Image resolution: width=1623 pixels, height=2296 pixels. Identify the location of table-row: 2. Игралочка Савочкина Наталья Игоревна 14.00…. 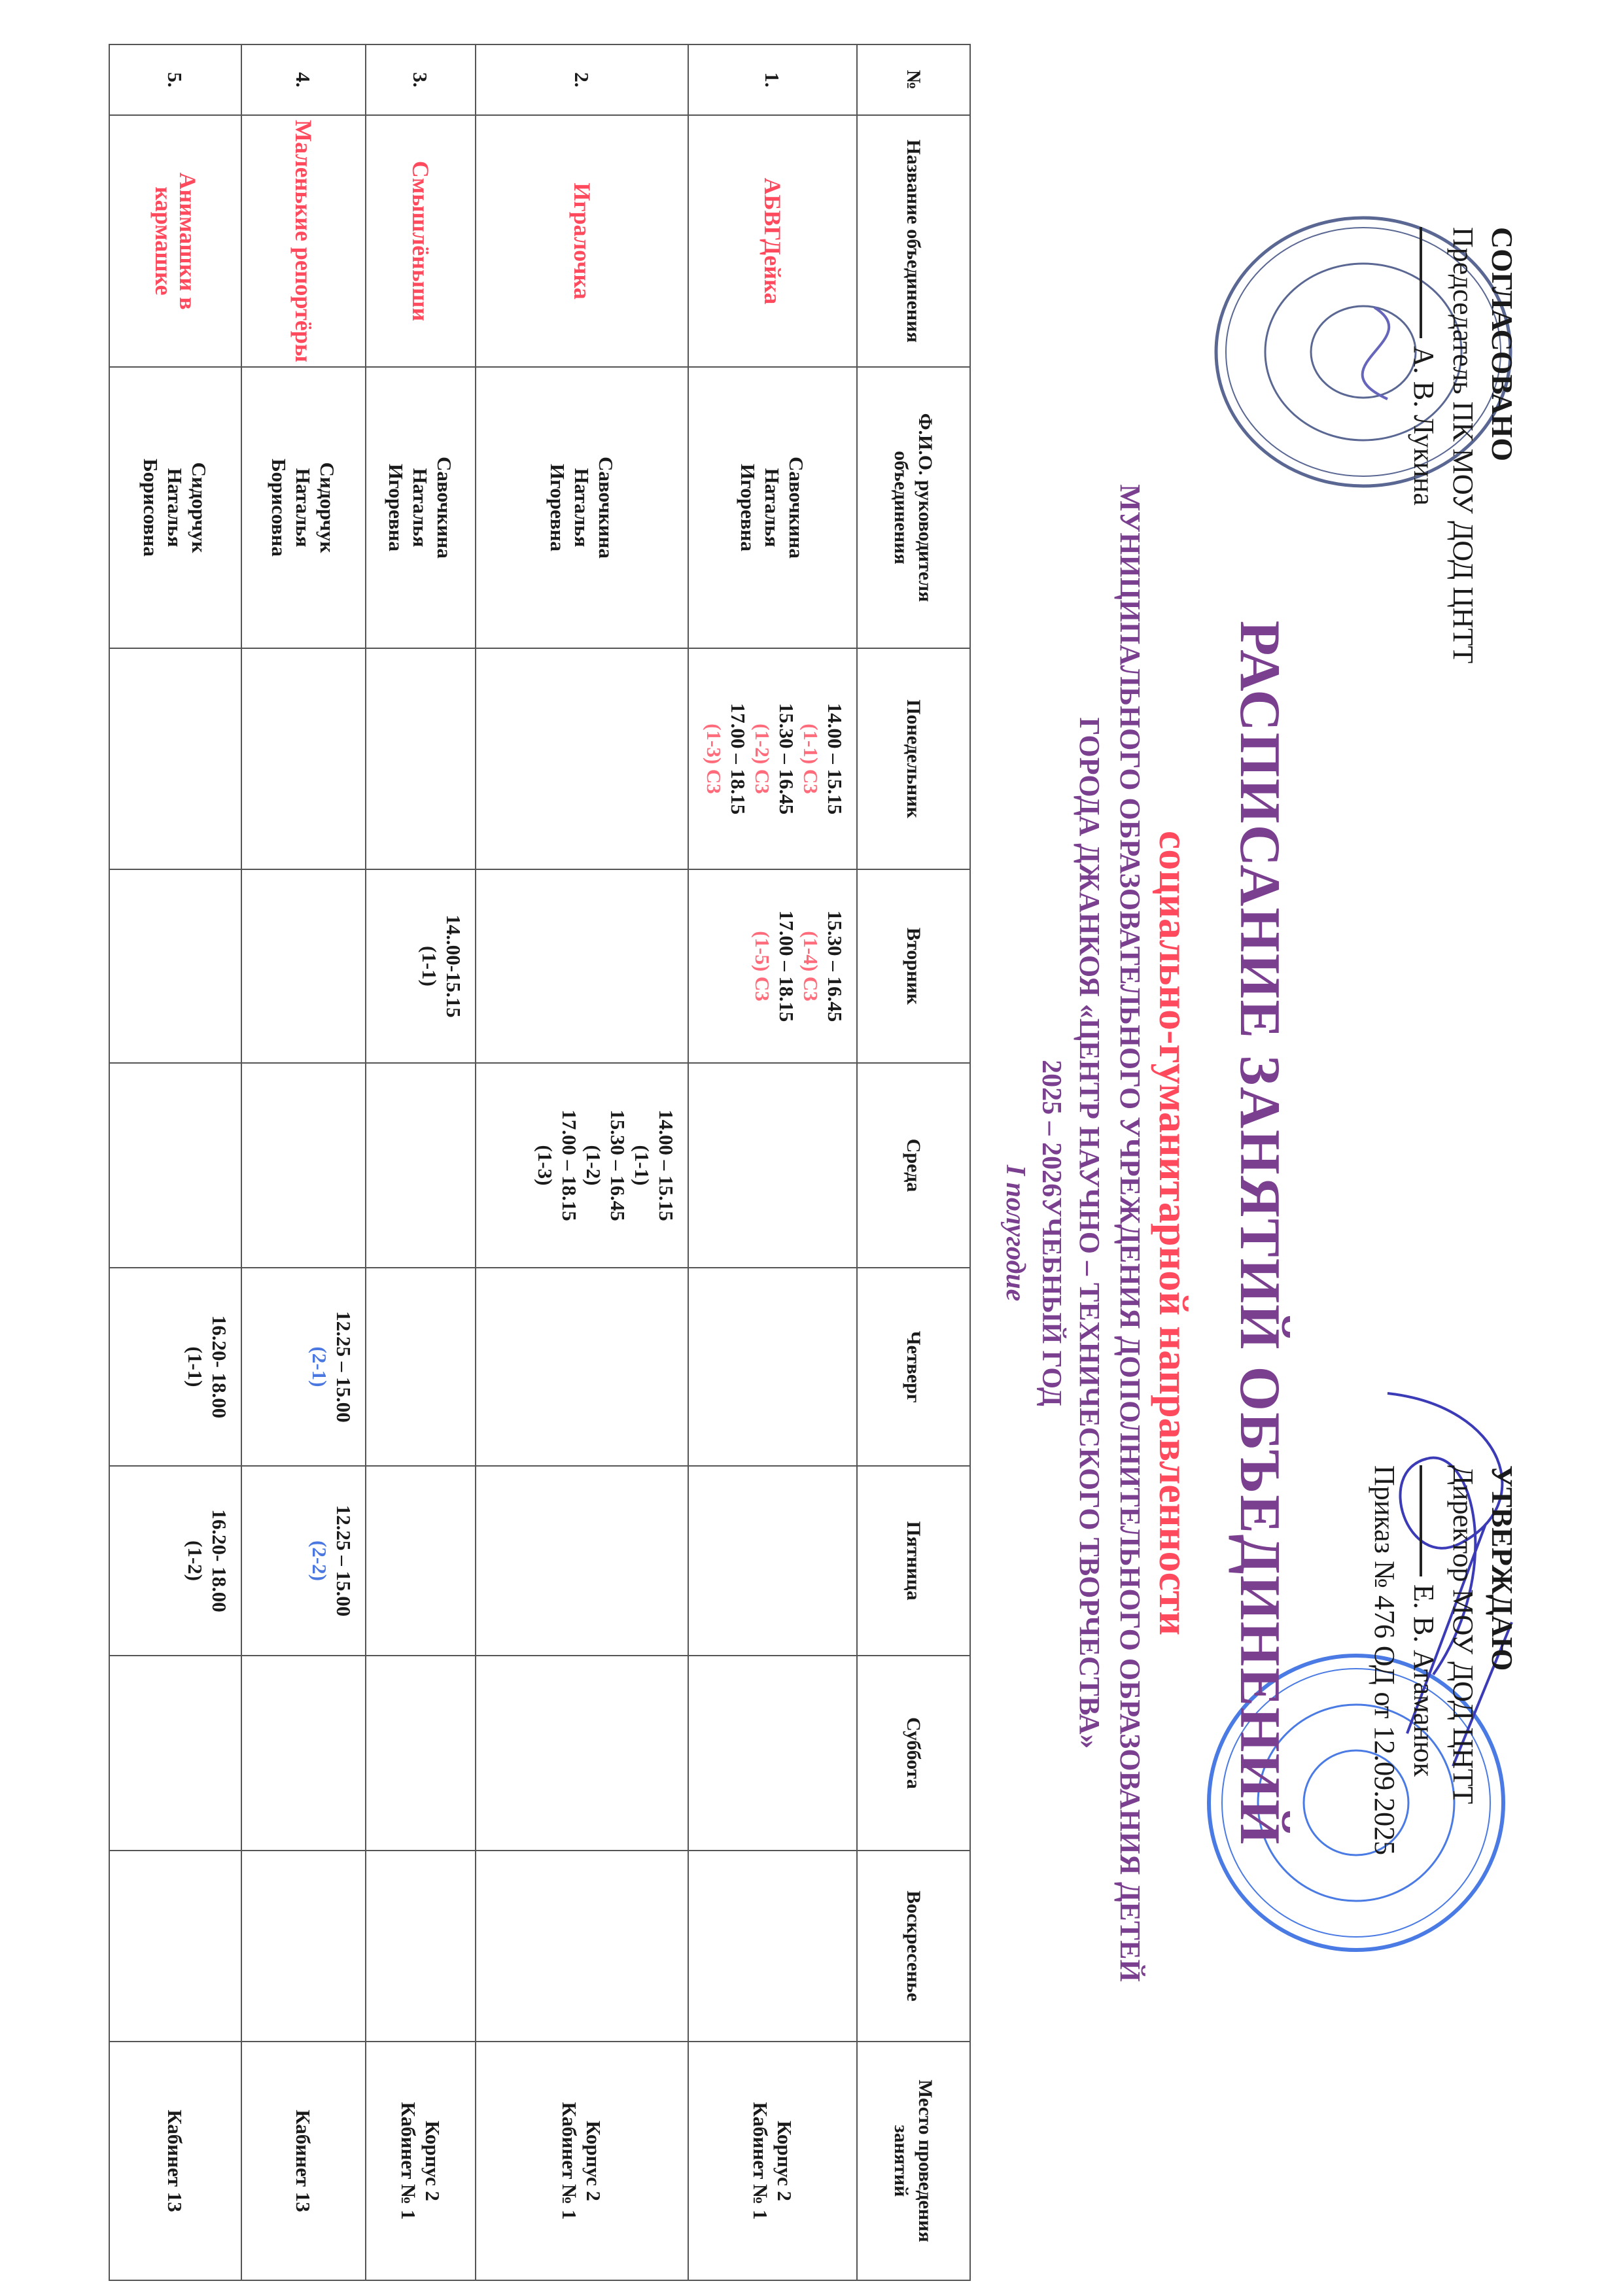
(582, 1162).